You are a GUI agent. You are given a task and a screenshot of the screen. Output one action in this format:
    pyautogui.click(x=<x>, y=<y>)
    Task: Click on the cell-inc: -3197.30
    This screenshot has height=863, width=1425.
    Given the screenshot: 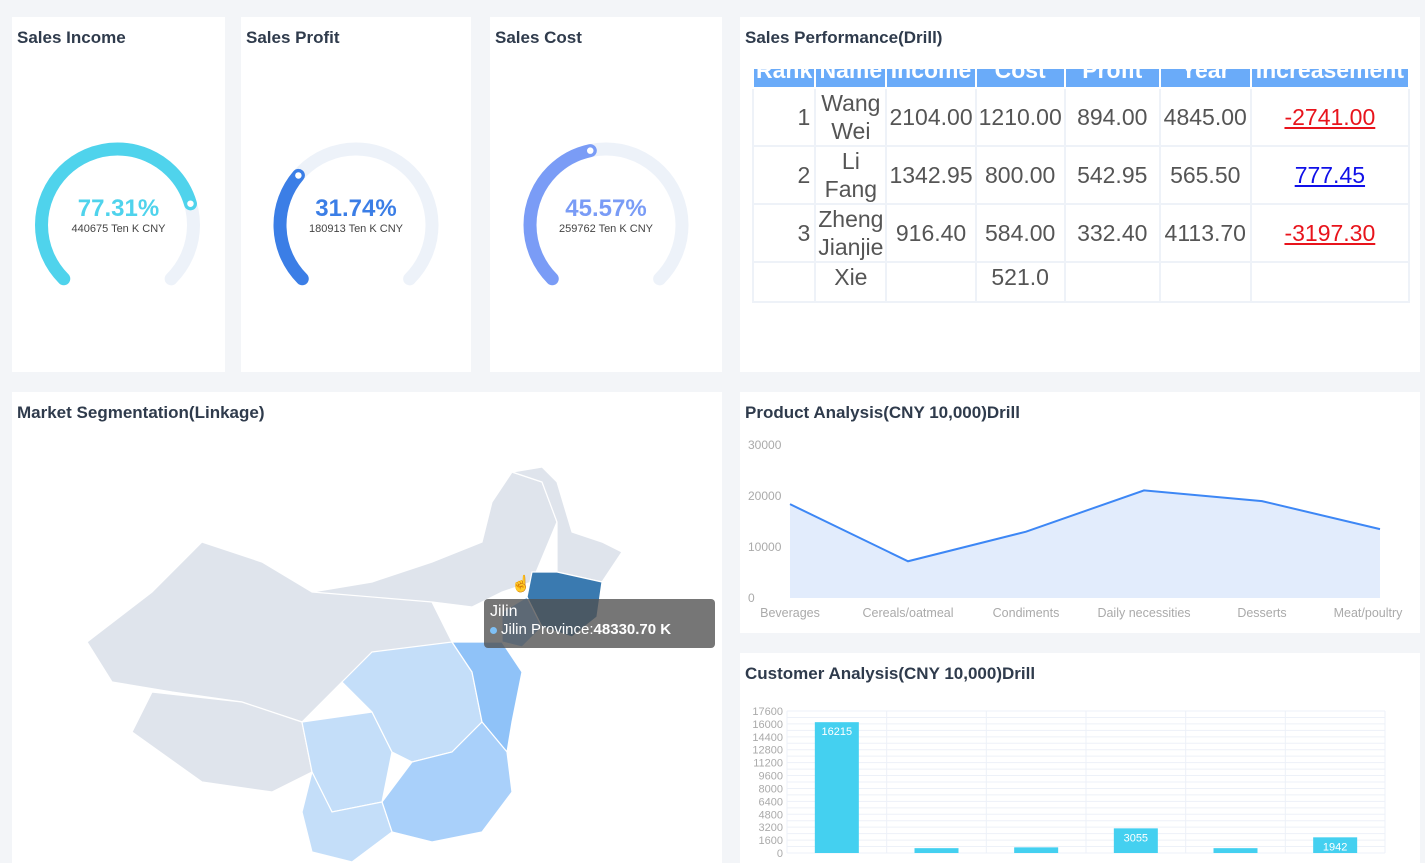 What is the action you would take?
    pyautogui.click(x=1329, y=233)
    